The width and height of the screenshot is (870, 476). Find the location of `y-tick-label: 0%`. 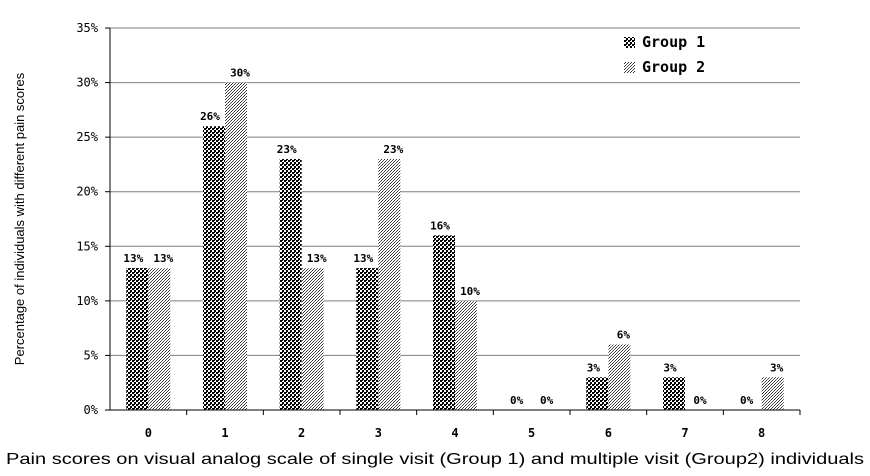

y-tick-label: 0% is located at coordinates (91, 410).